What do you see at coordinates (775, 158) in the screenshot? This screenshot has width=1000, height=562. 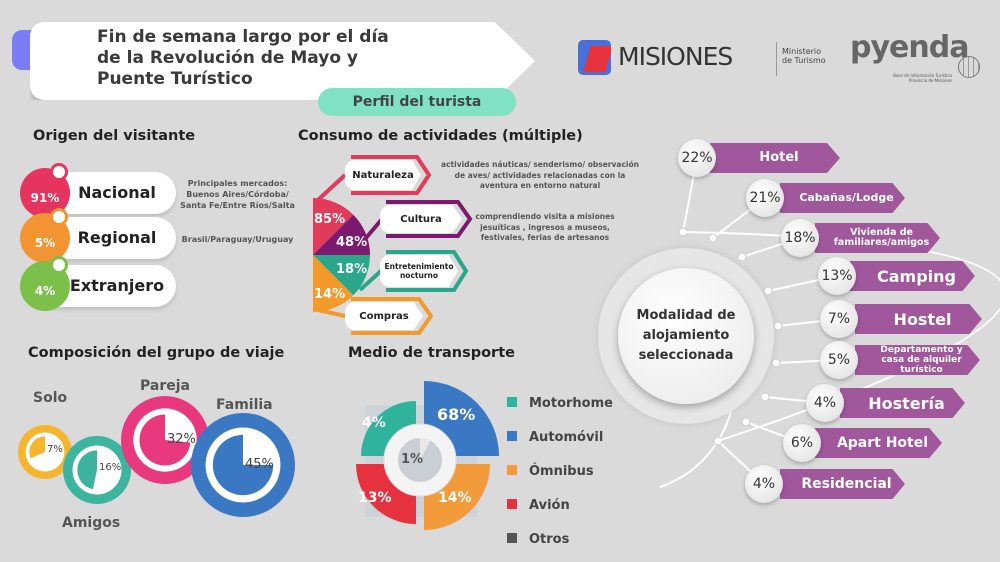 I see `accommodation-label: Hotel` at bounding box center [775, 158].